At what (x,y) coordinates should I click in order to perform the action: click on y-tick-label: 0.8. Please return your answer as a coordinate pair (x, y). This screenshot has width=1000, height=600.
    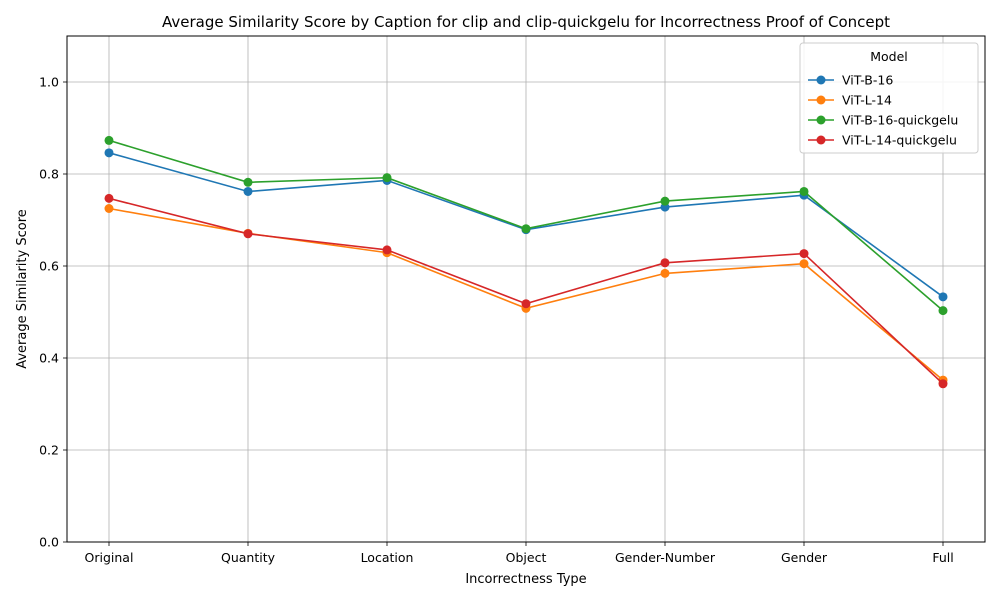
    Looking at the image, I should click on (49, 174).